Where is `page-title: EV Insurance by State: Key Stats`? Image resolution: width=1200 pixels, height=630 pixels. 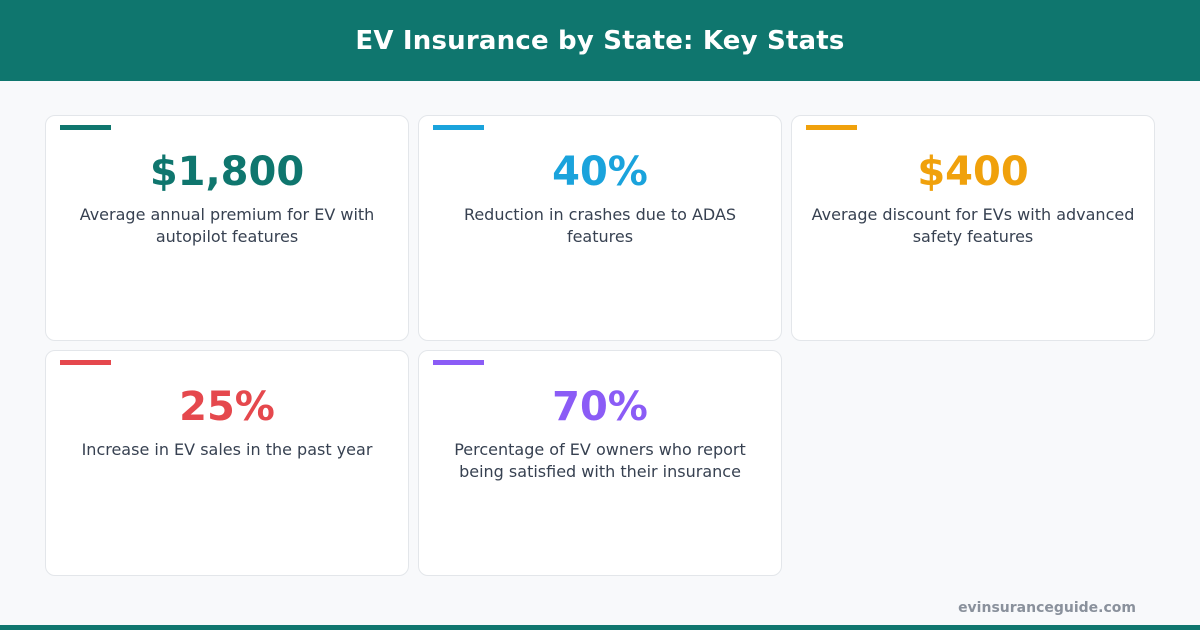 page-title: EV Insurance by State: Key Stats is located at coordinates (600, 40).